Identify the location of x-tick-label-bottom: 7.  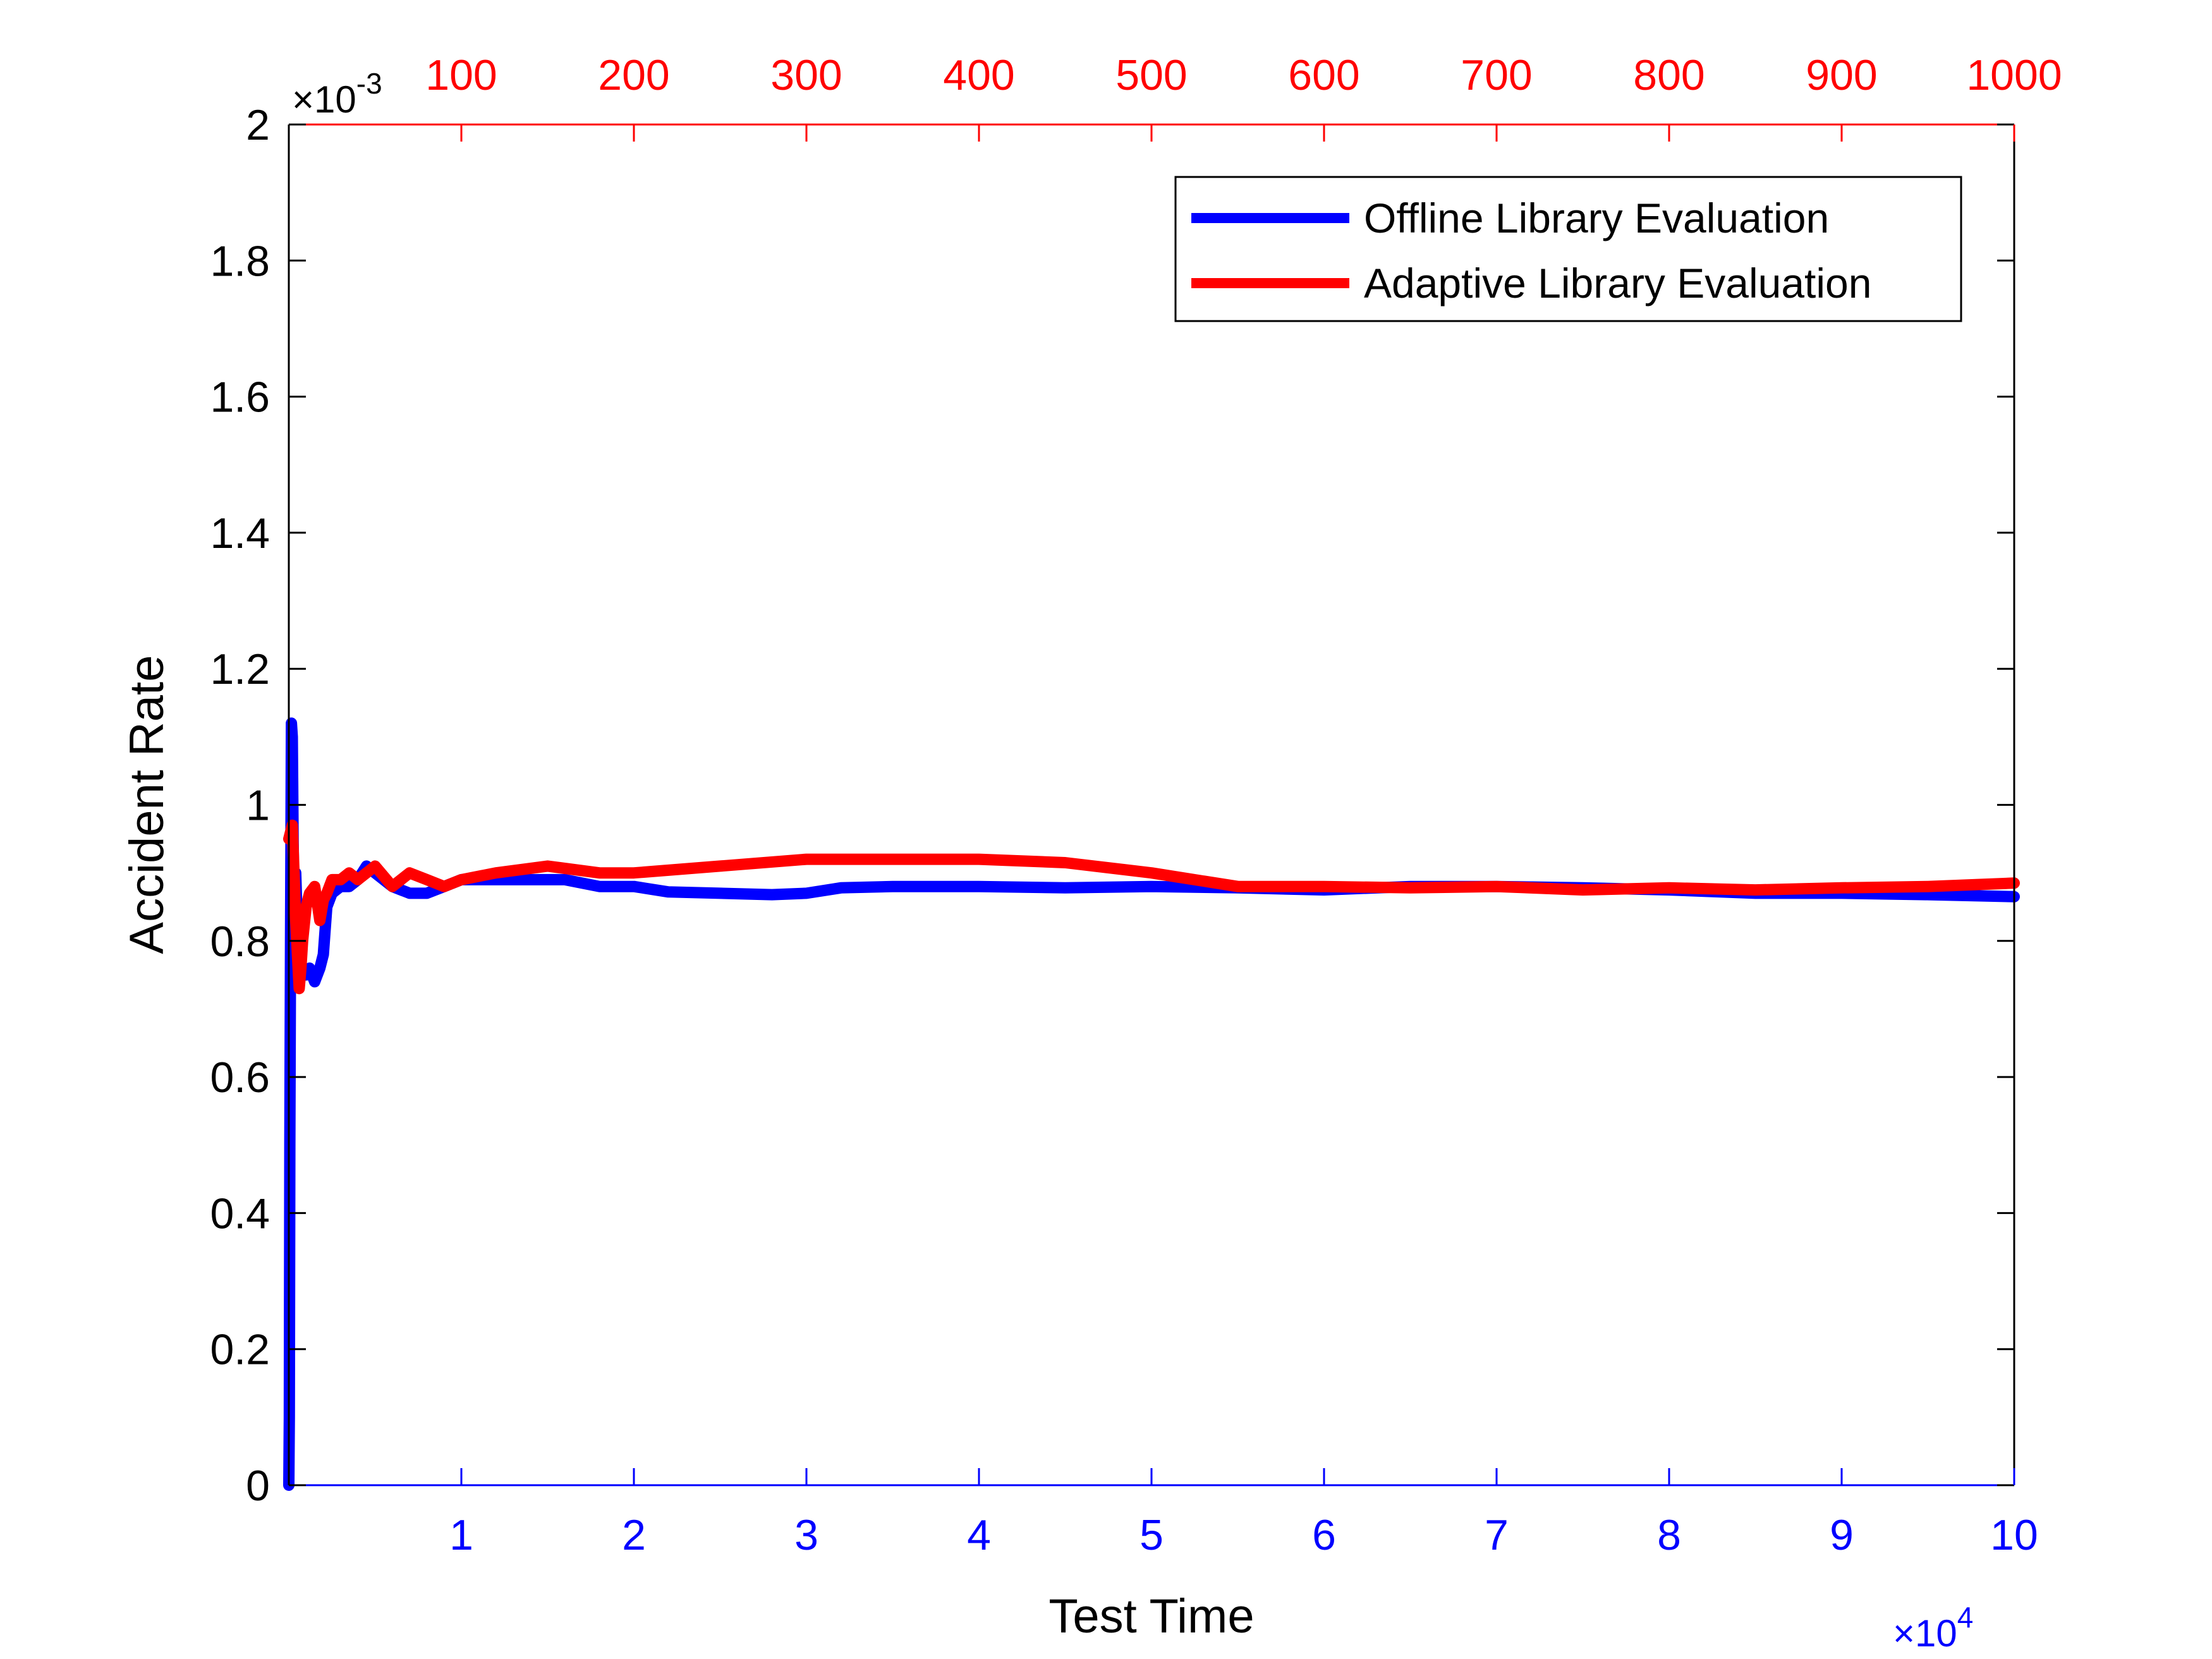
(1497, 1535).